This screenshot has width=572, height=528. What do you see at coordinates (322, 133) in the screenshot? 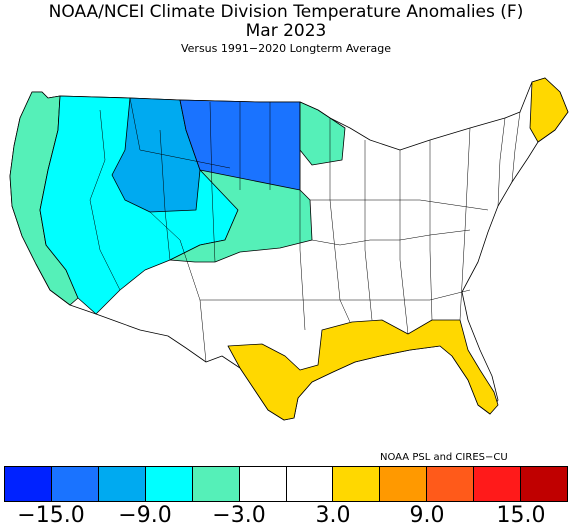
I see `region-minnesota-green` at bounding box center [322, 133].